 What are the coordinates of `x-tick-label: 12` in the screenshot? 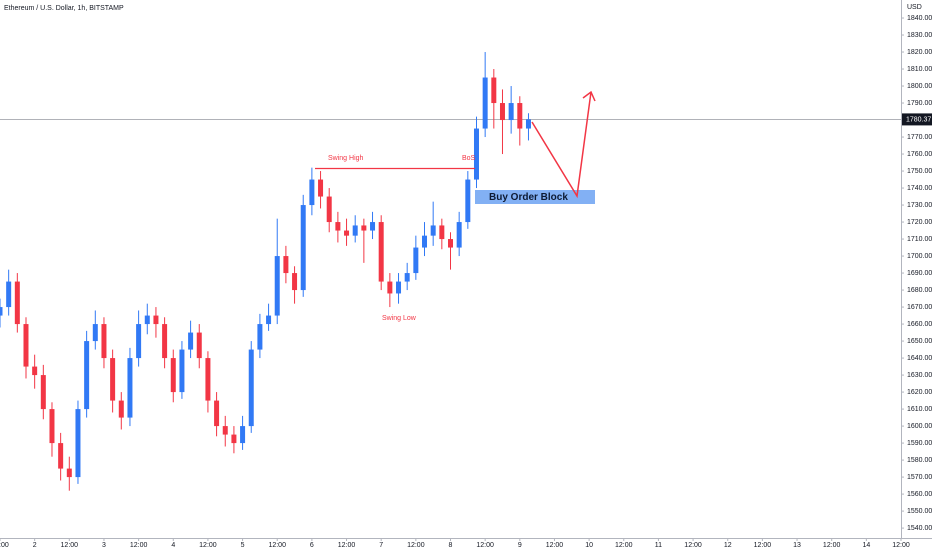 It's located at (728, 545).